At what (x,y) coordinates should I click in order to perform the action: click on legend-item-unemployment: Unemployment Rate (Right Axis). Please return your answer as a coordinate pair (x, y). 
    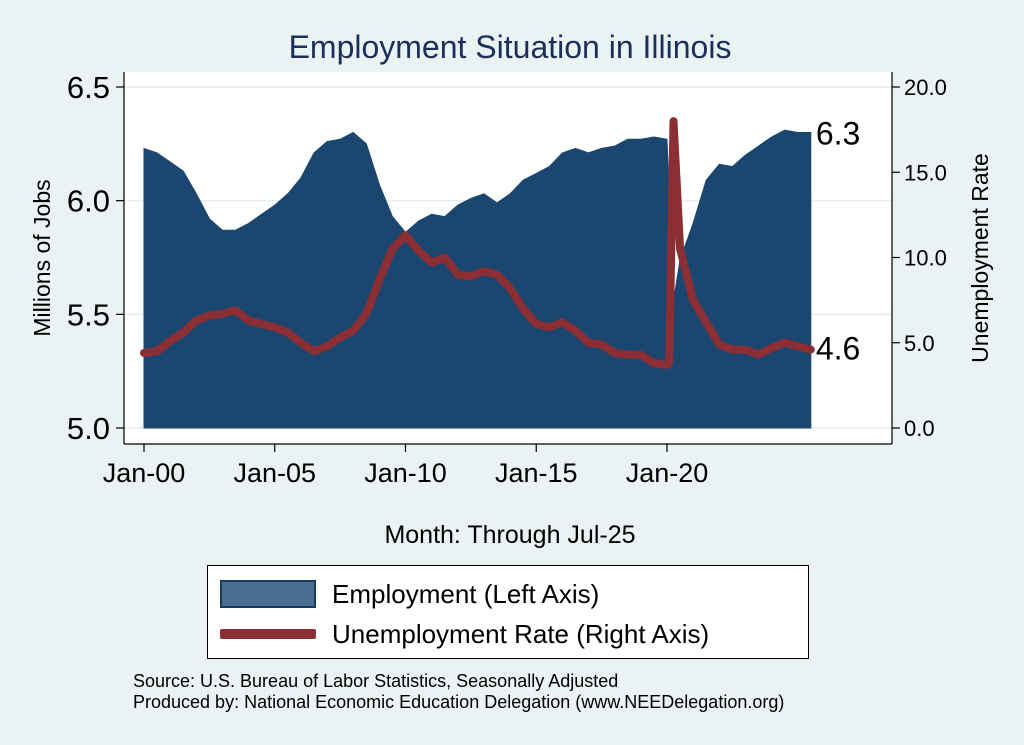
    Looking at the image, I should click on (464, 634).